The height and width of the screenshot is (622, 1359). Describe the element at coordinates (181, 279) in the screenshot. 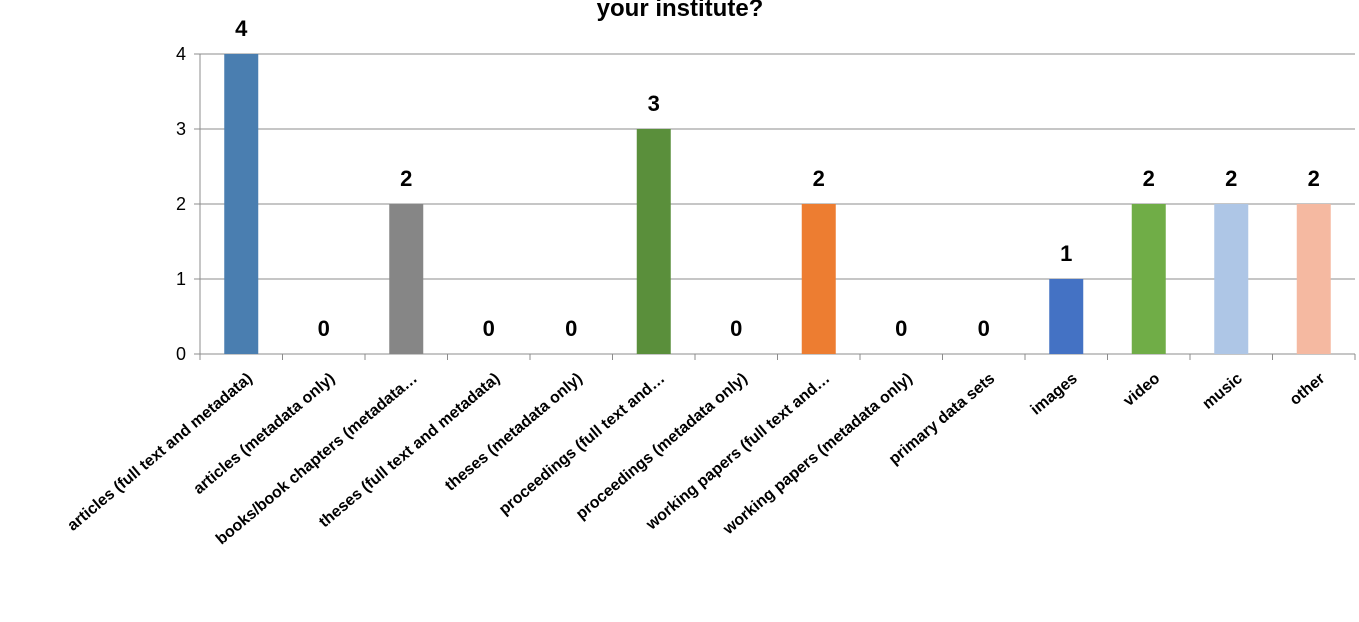

I see `y-tick-label: 1` at that location.